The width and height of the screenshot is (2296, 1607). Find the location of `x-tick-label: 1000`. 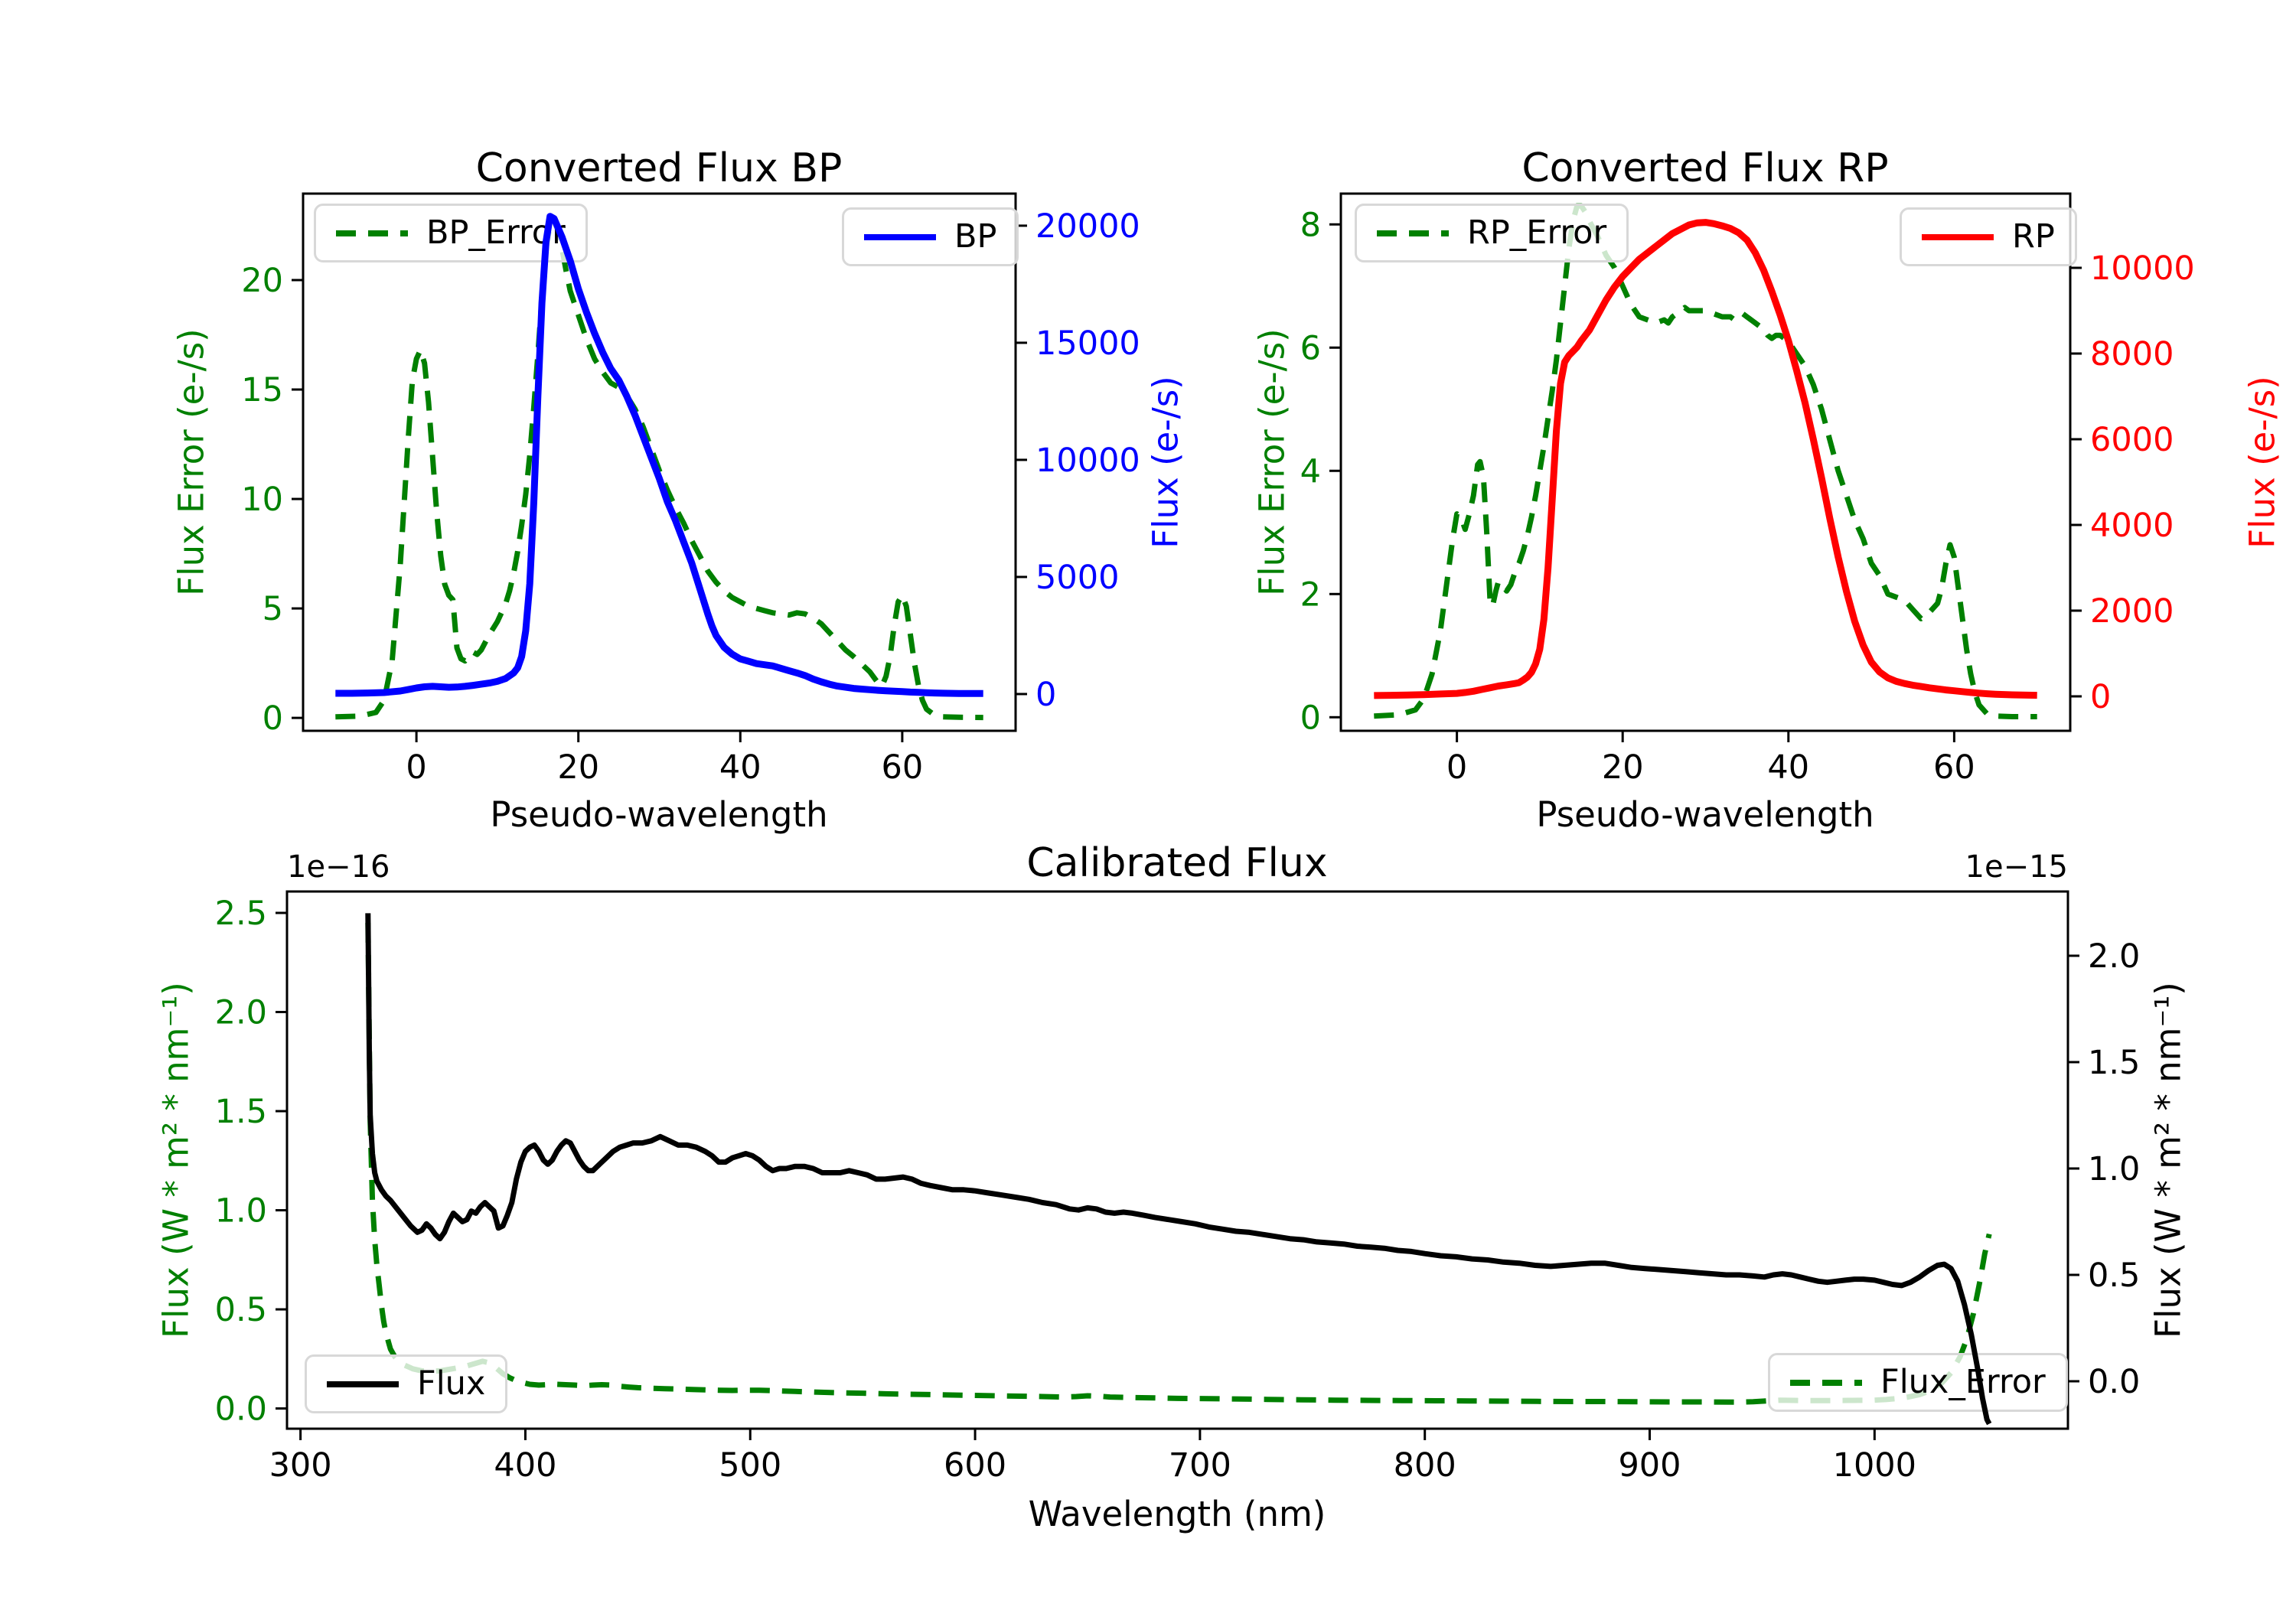

x-tick-label: 1000 is located at coordinates (1874, 1465).